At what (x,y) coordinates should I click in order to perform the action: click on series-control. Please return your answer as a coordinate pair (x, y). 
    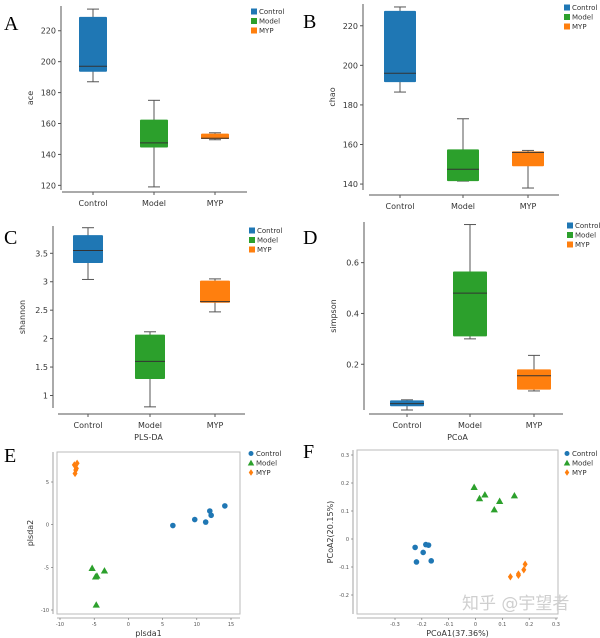
    Looking at the image, I should click on (423, 553).